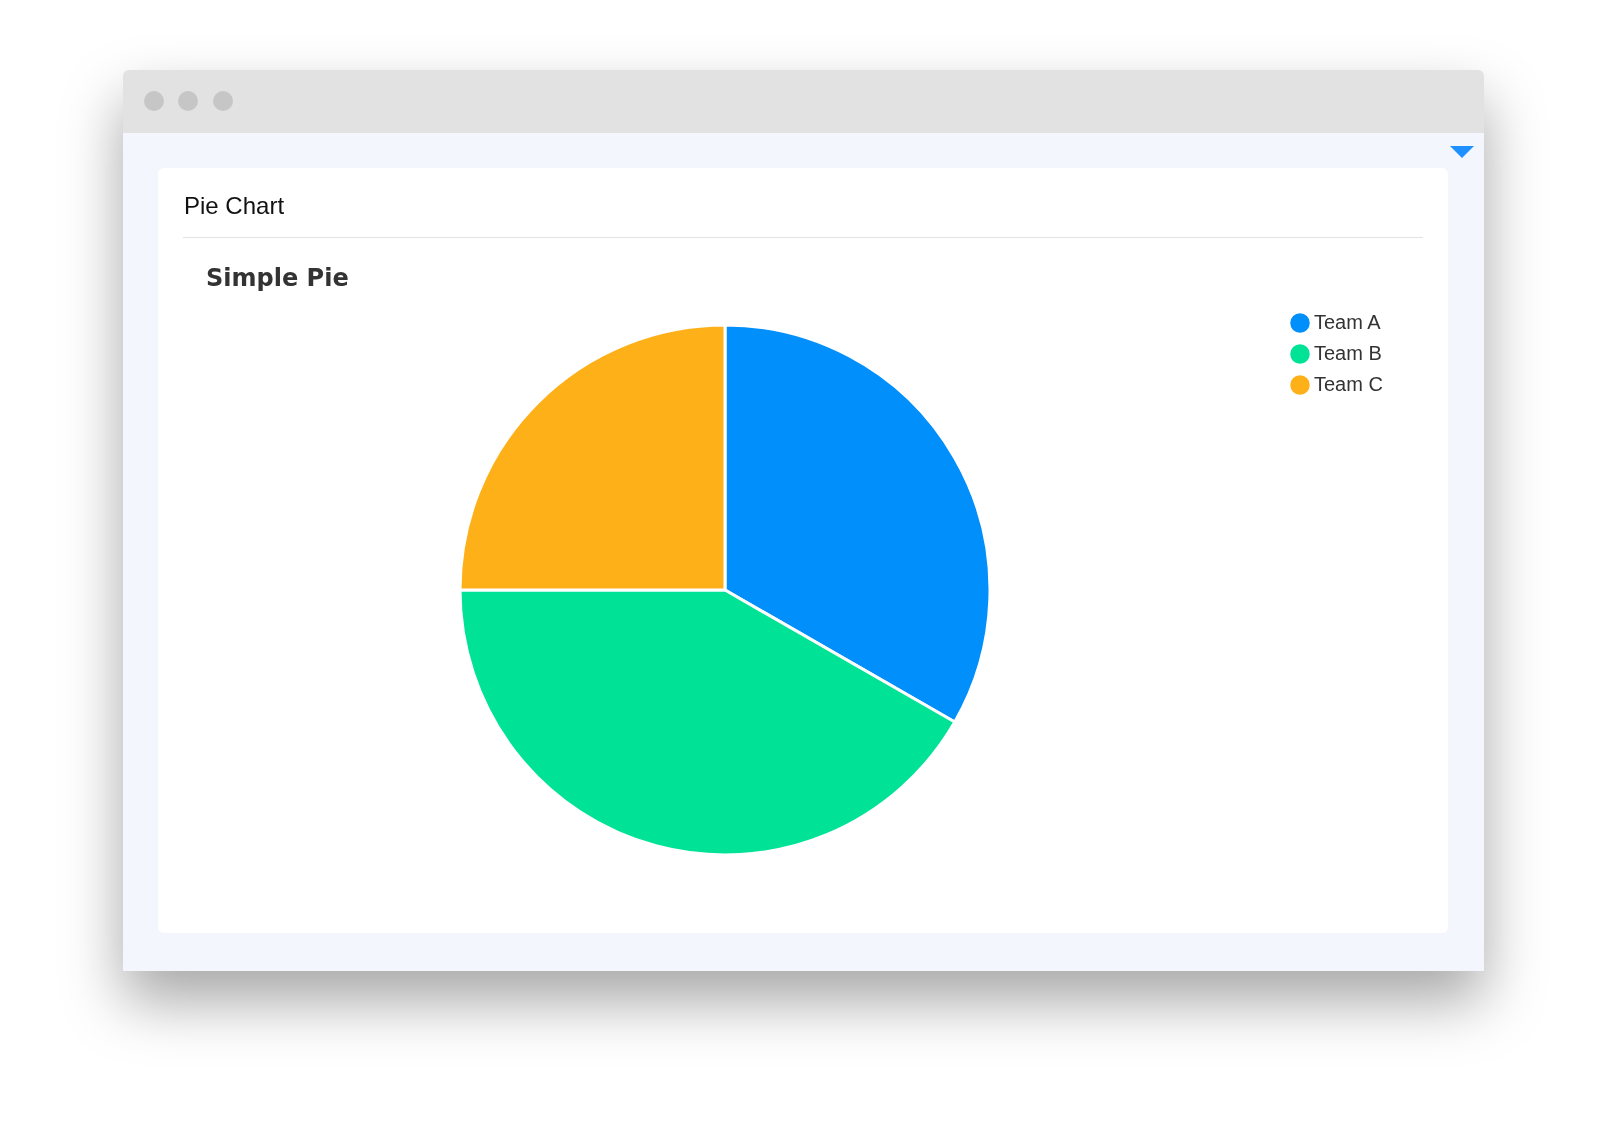 The image size is (1606, 1146). Describe the element at coordinates (1348, 384) in the screenshot. I see `legend-label: Team C` at that location.